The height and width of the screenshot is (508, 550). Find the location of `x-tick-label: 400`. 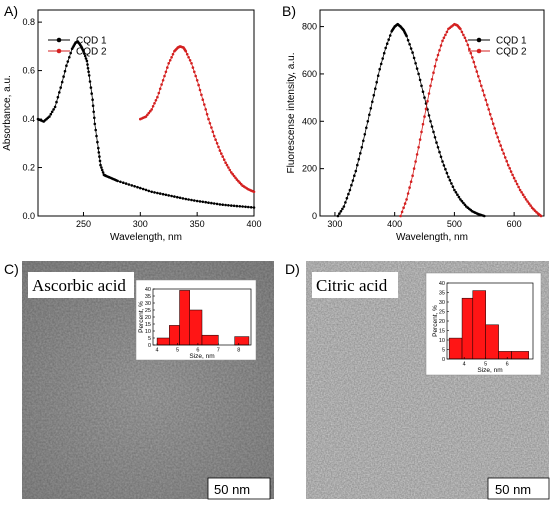

x-tick-label: 400 is located at coordinates (253, 224).